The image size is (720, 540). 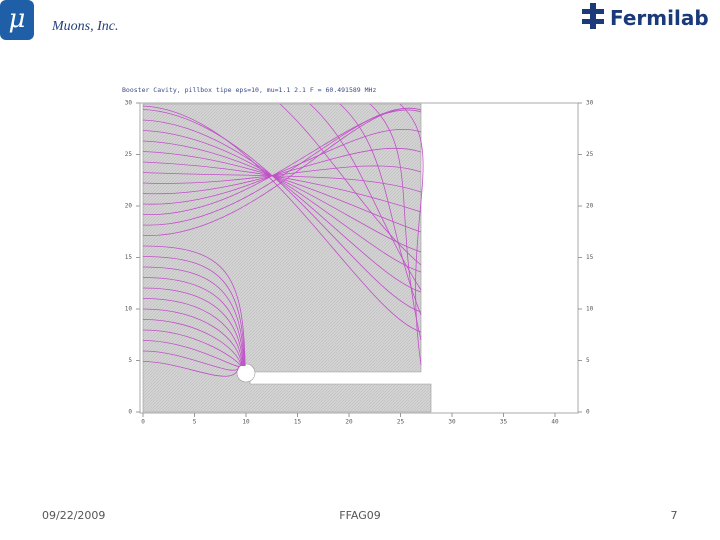 What do you see at coordinates (246, 373) in the screenshot?
I see `nose` at bounding box center [246, 373].